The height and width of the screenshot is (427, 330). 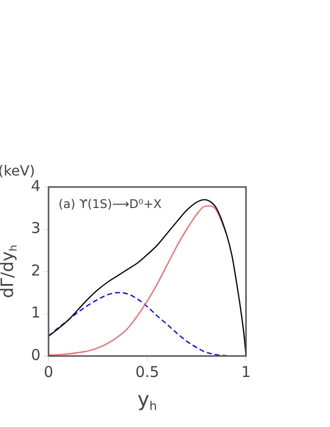 I want to click on x-tick-label: 1, so click(x=246, y=371).